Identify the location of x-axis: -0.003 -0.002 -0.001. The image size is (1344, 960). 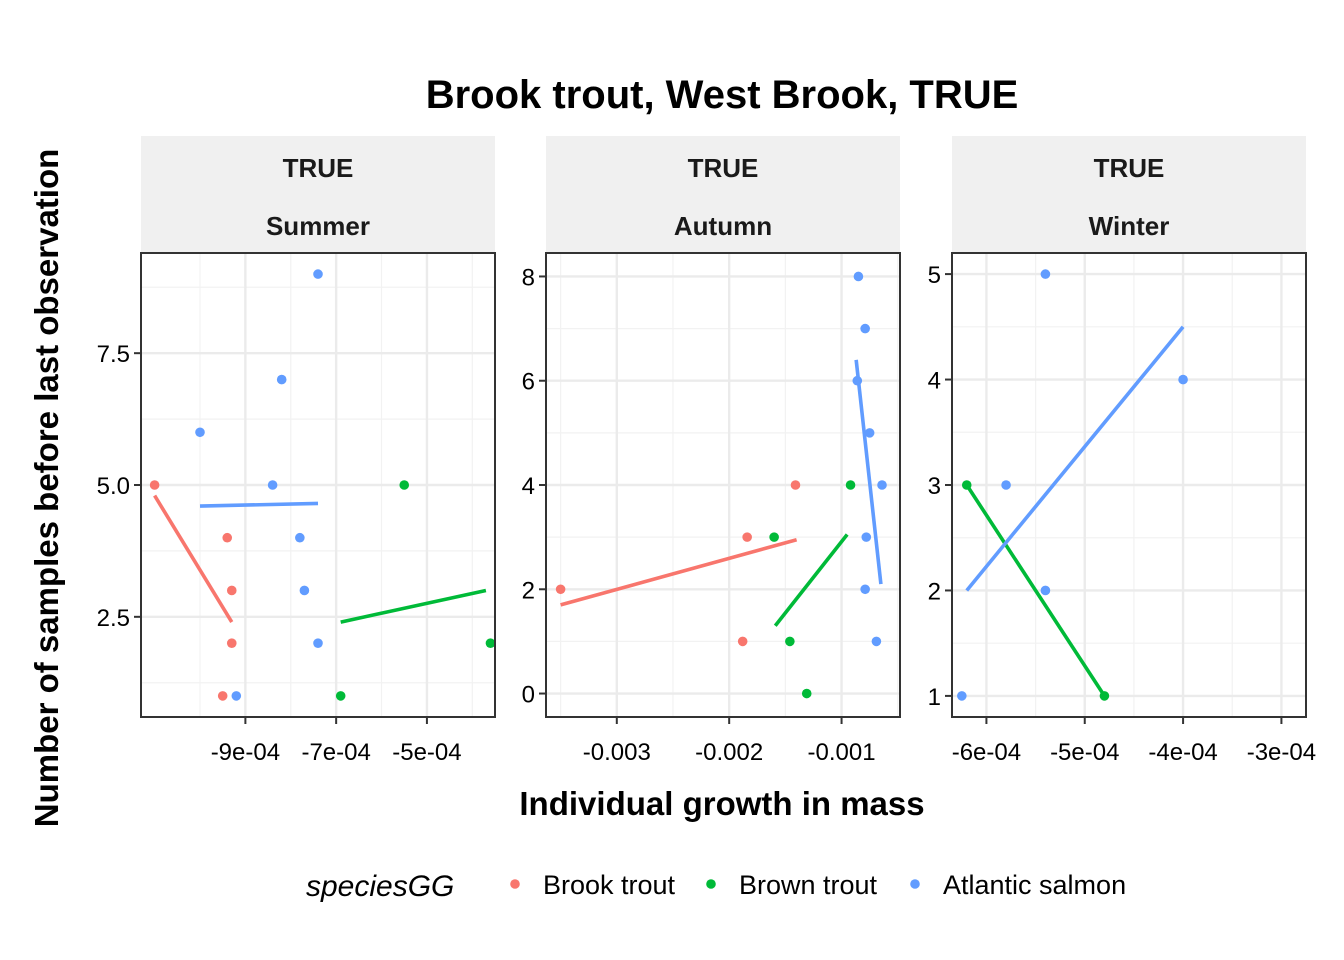
(729, 509).